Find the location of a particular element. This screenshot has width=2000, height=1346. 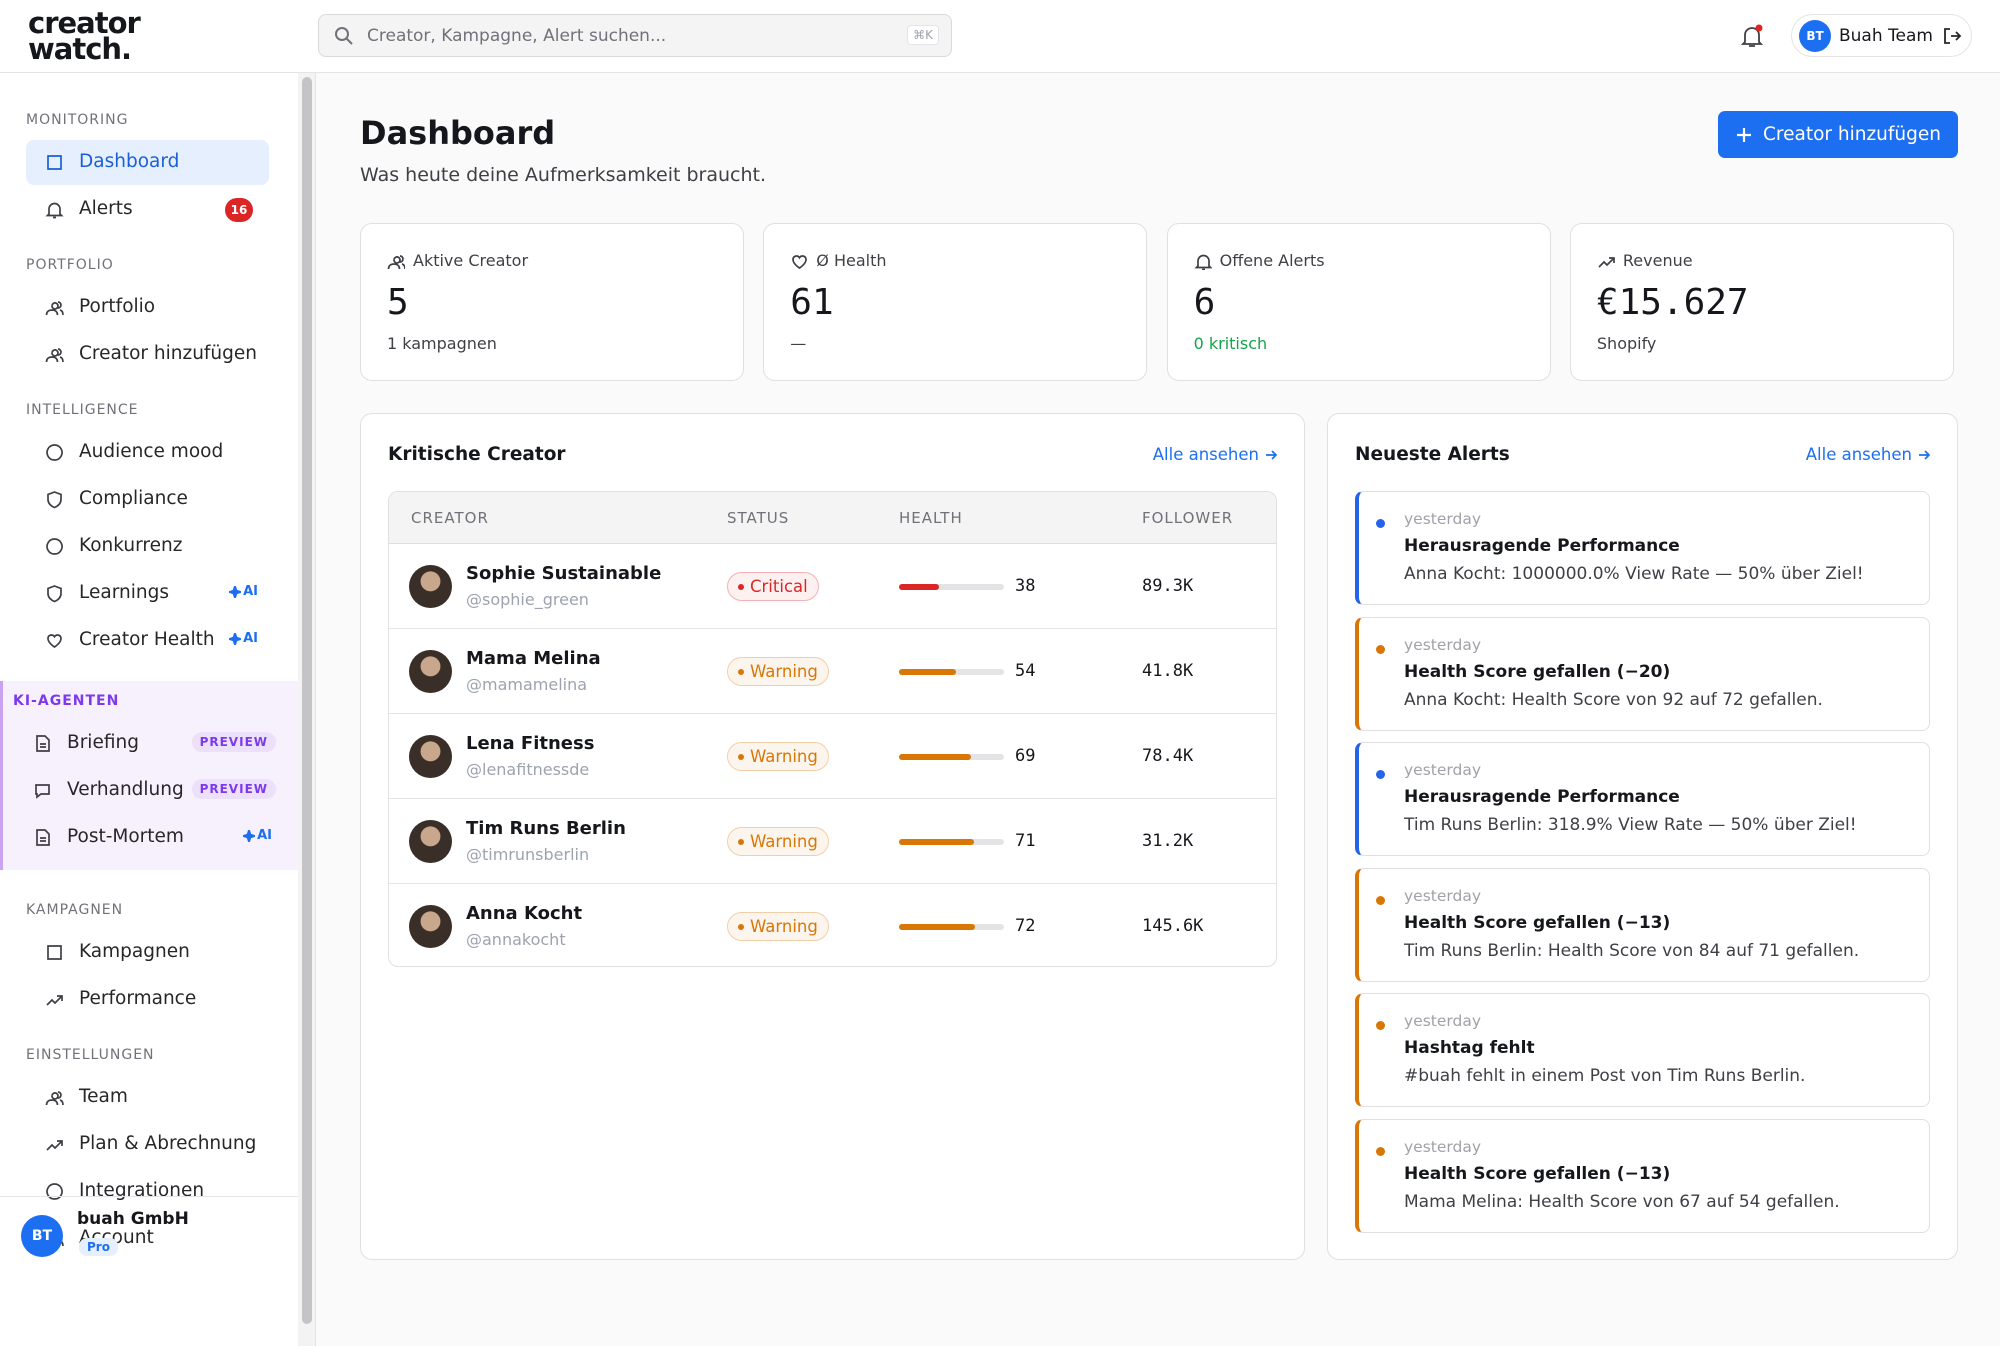

nav-item: Kampagnen is located at coordinates (149, 952).